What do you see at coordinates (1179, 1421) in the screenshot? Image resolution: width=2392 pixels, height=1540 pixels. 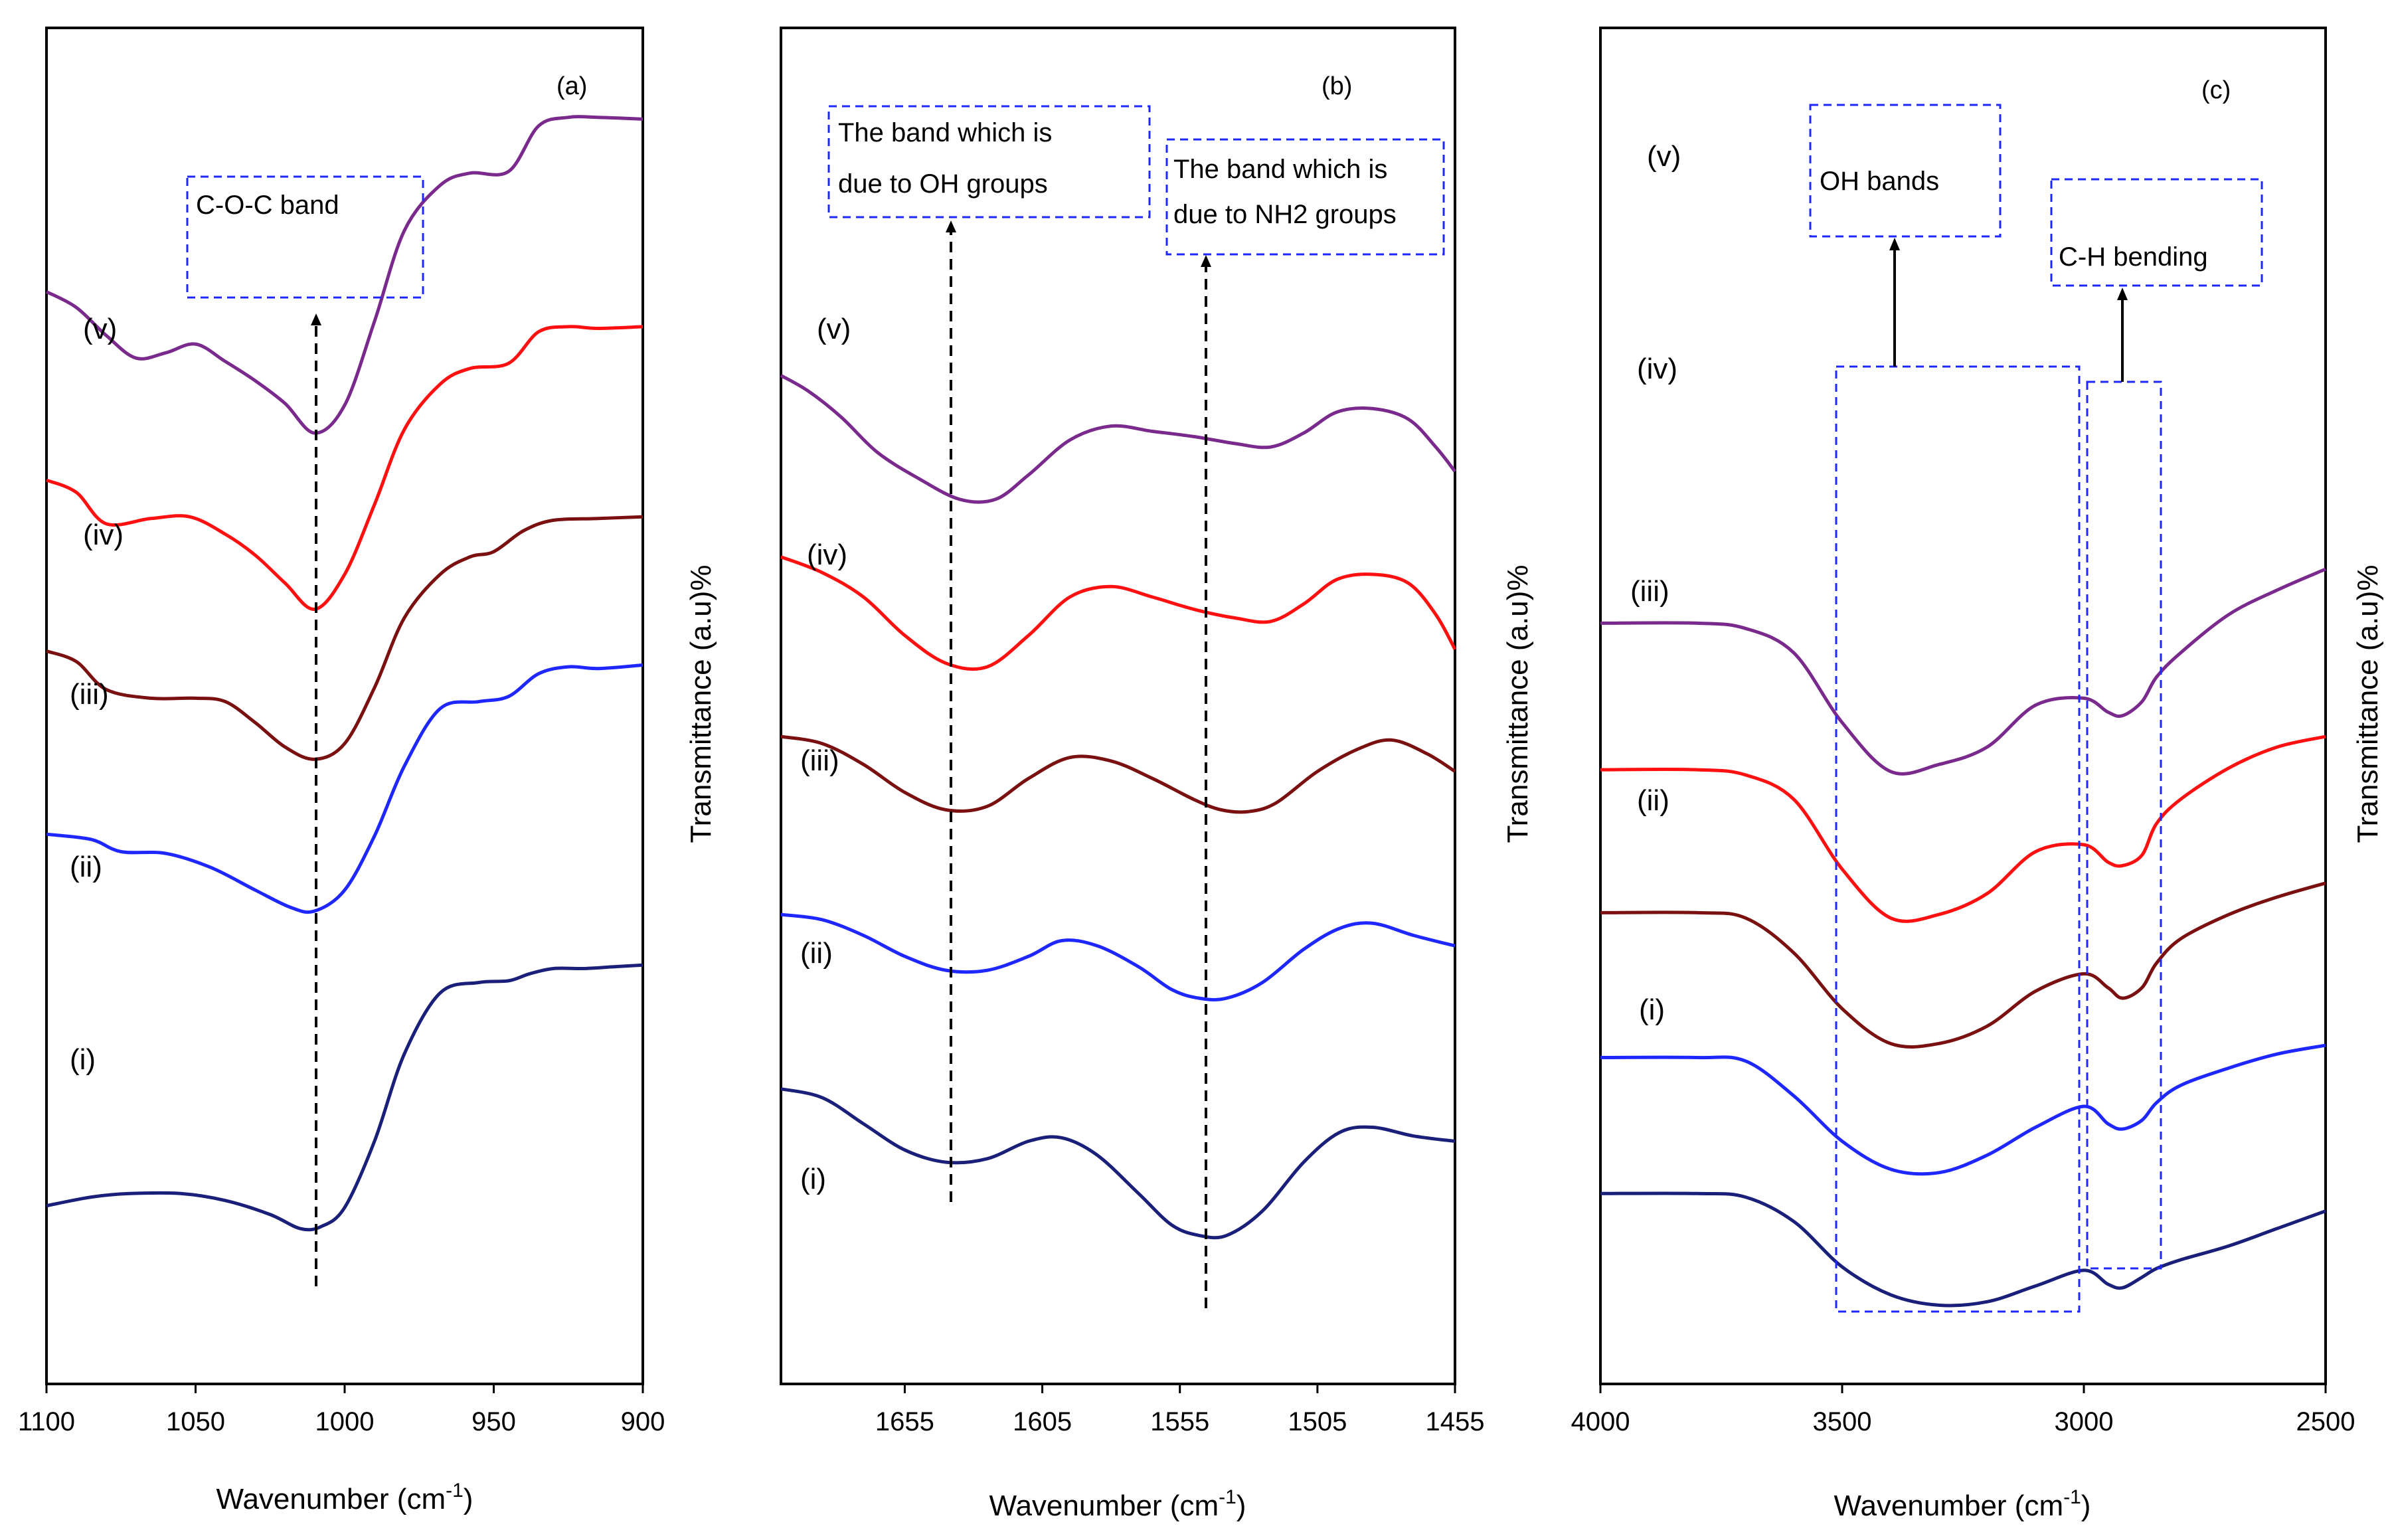 I see `x-tick-label: 1555` at bounding box center [1179, 1421].